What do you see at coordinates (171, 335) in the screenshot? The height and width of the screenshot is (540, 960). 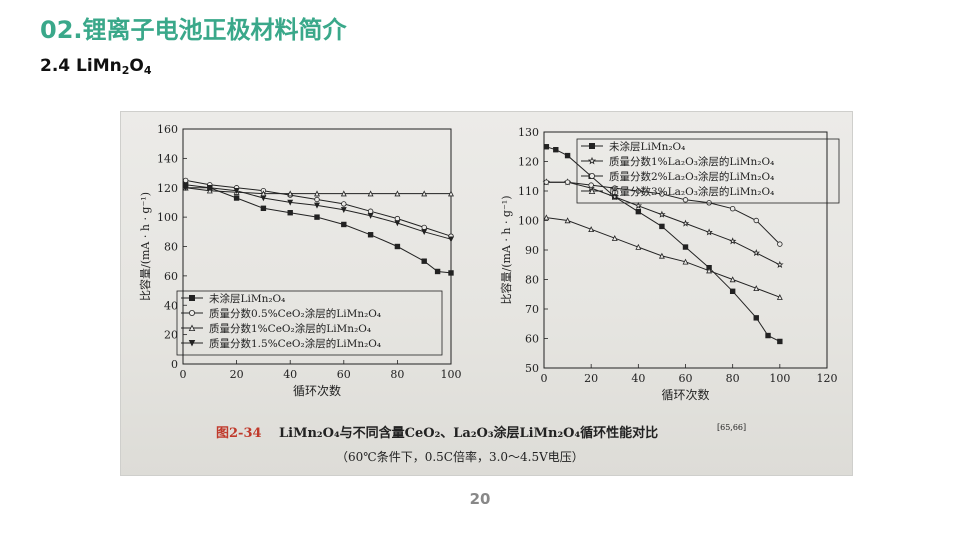 I see `y-tick-label: 20` at bounding box center [171, 335].